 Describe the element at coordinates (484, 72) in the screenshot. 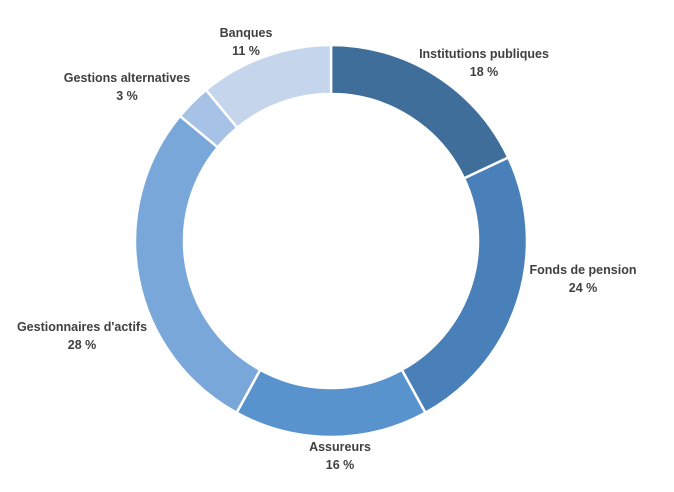

I see `slice-value: 18 %` at that location.